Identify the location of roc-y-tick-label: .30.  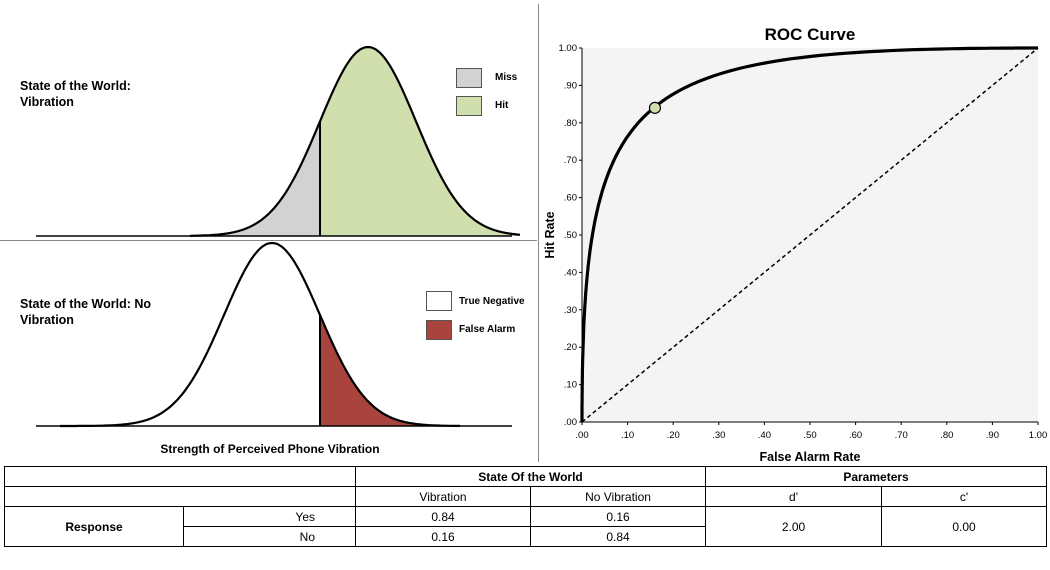
(570, 310).